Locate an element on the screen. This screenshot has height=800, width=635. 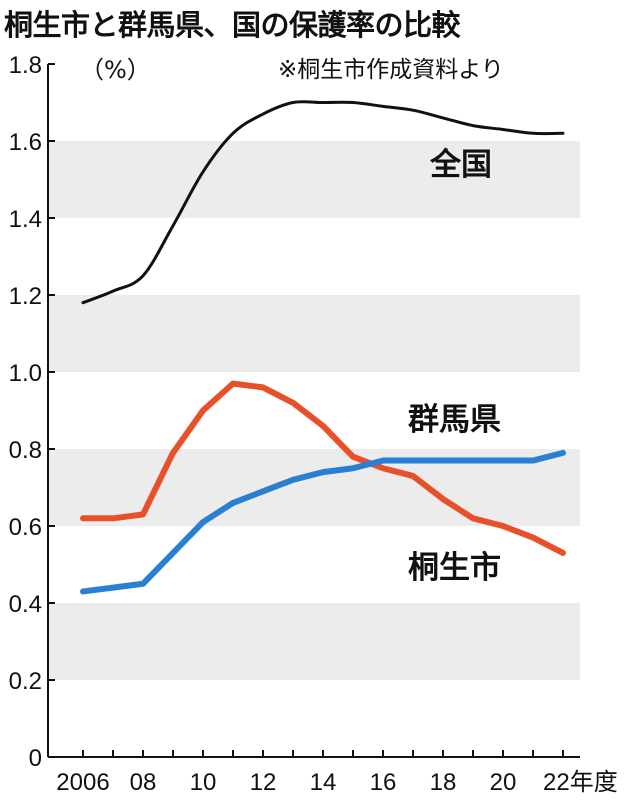
x-tick-label: 14 is located at coordinates (323, 782).